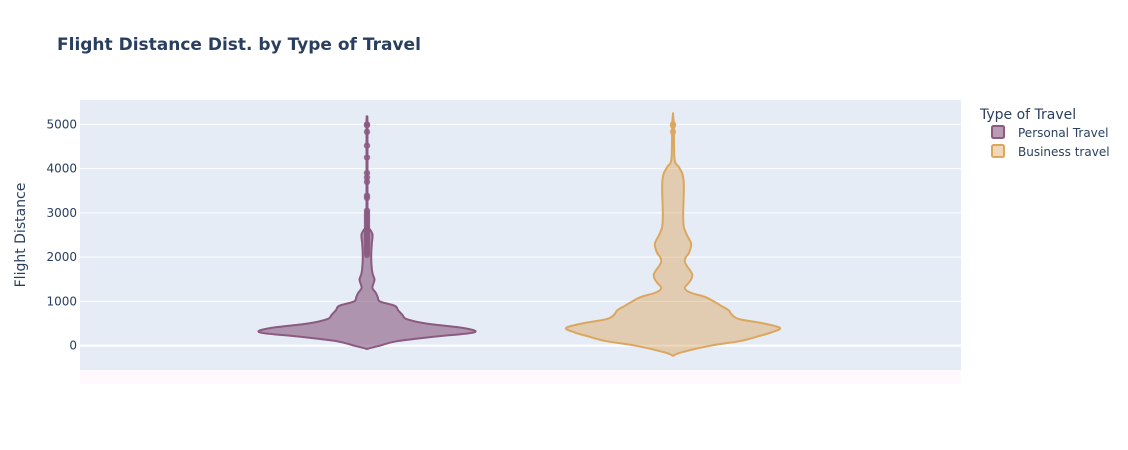 Image resolution: width=1128 pixels, height=450 pixels. What do you see at coordinates (239, 45) in the screenshot?
I see `chart-title: Flight Distance Dist. by Type of Travel` at bounding box center [239, 45].